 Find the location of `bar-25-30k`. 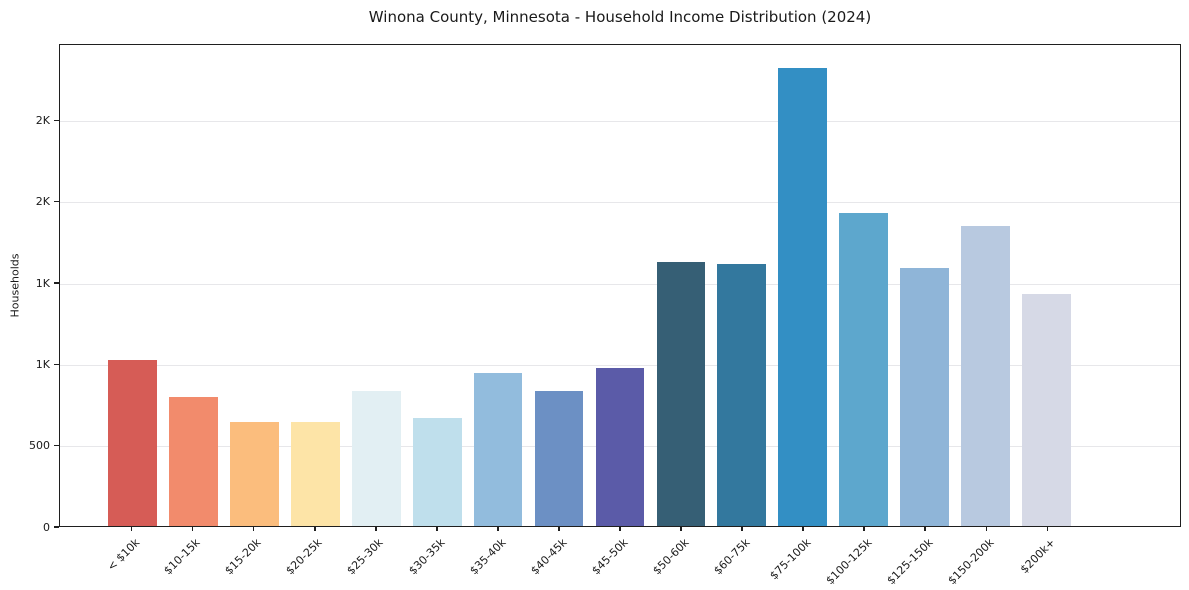

bar-25-30k is located at coordinates (376, 458).